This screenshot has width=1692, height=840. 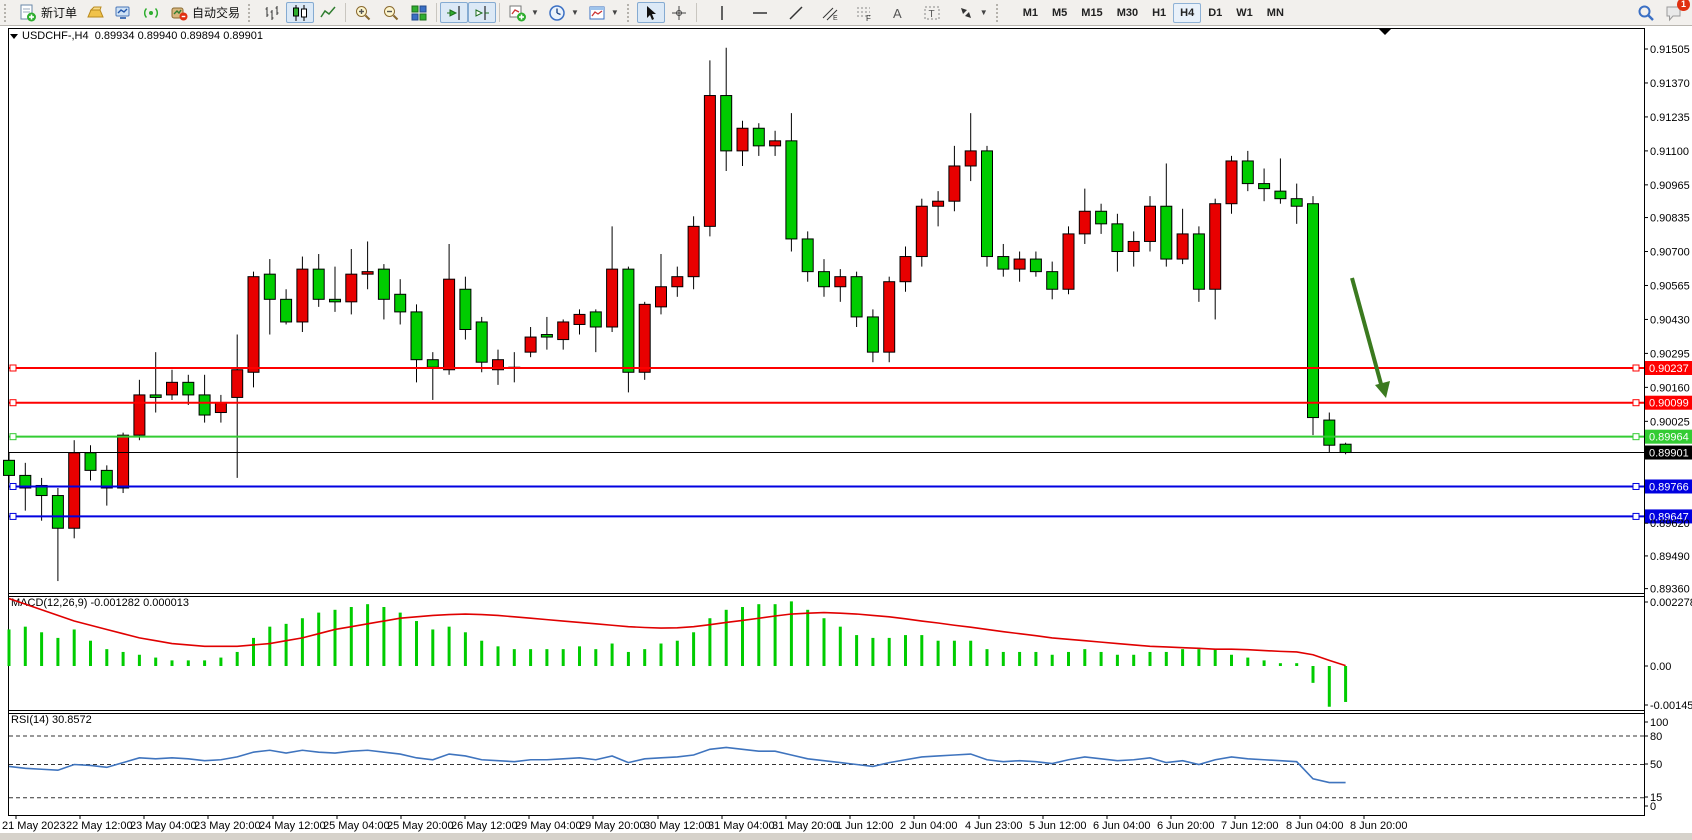 What do you see at coordinates (363, 12) in the screenshot?
I see `zoom-in-button` at bounding box center [363, 12].